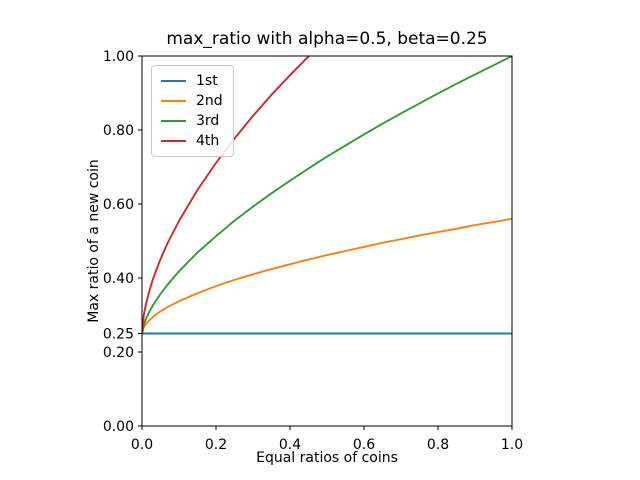 The width and height of the screenshot is (640, 480). Describe the element at coordinates (118, 427) in the screenshot. I see `y-tick-label: 0.00` at that location.